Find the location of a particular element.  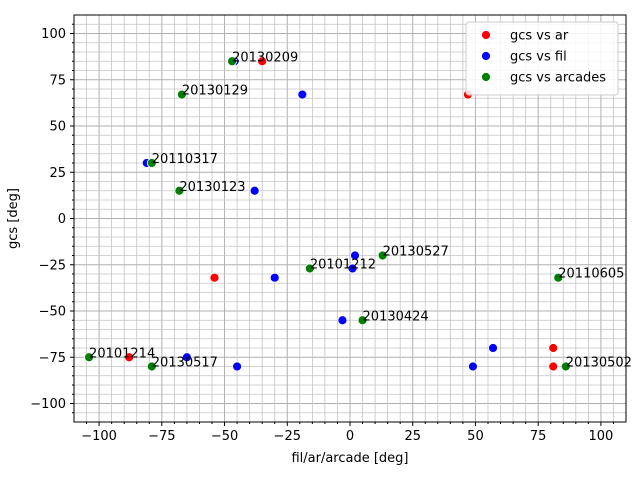

legend-box is located at coordinates (542, 58).